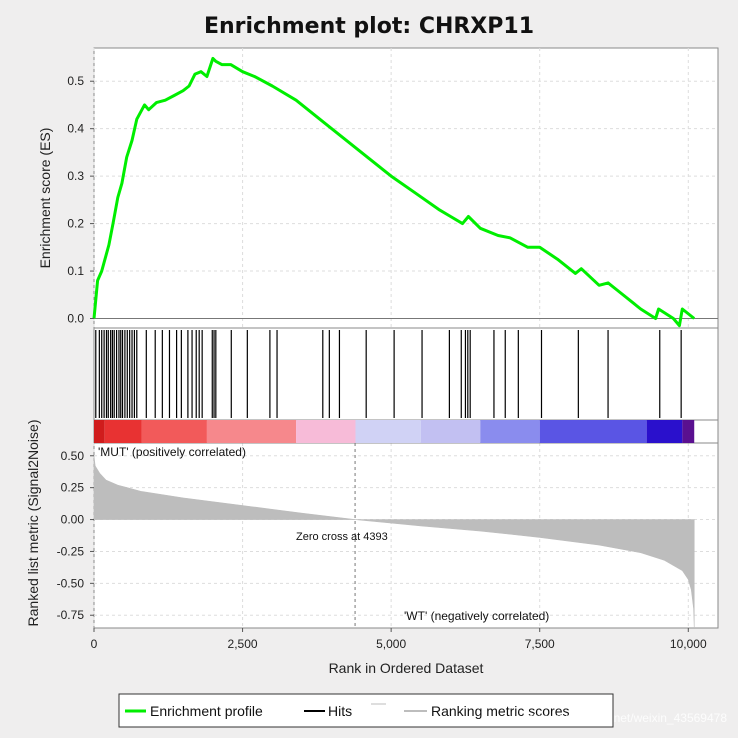  I want to click on ranking-y-tick-label: 0.00, so click(73, 520).